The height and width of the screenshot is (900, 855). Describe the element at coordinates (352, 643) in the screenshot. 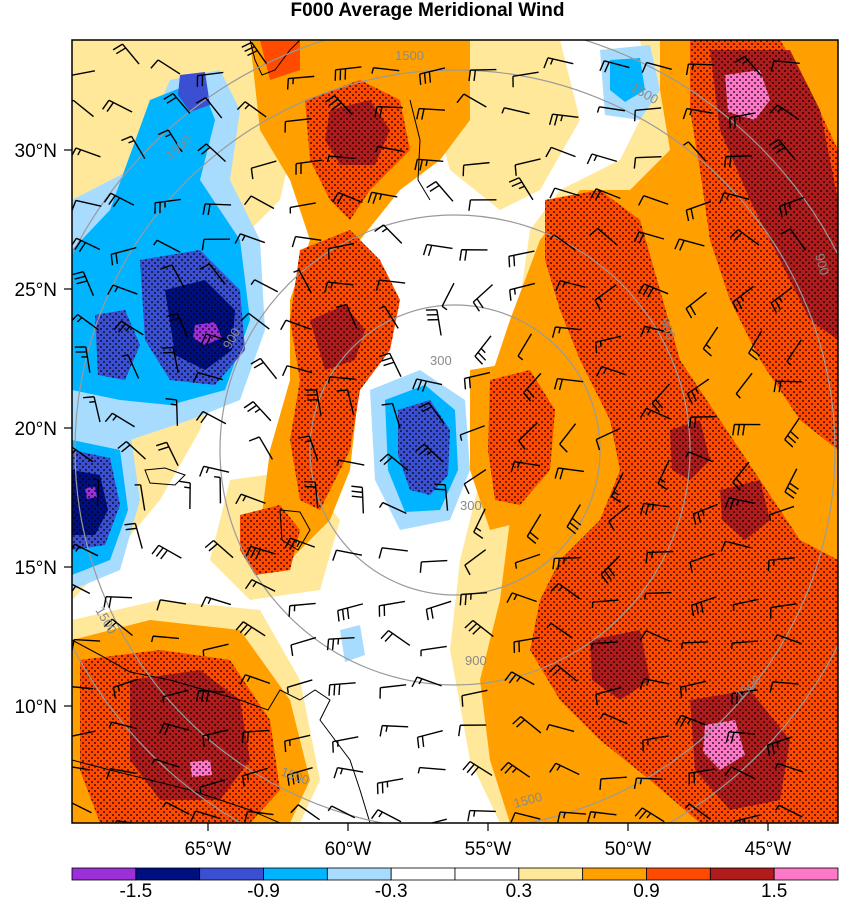

I see `negative-faint-region` at that location.